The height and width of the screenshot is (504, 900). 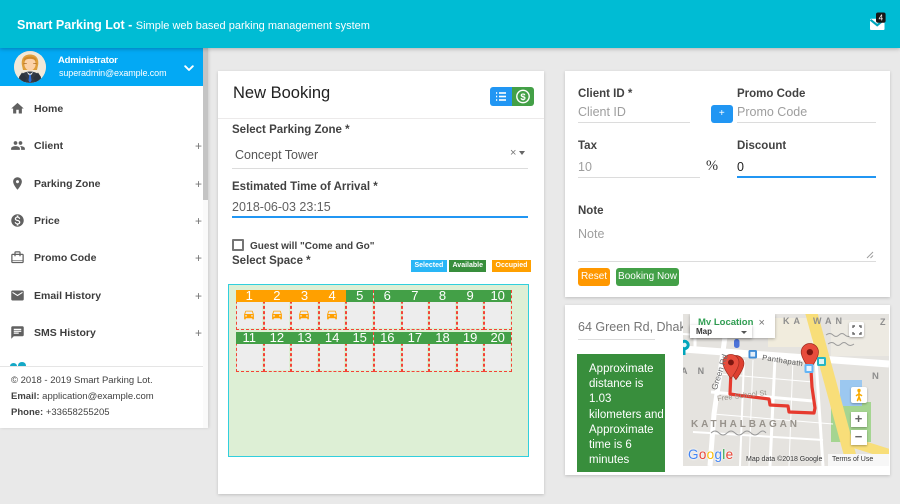 What do you see at coordinates (881, 17) in the screenshot?
I see `svg-text: 4` at bounding box center [881, 17].